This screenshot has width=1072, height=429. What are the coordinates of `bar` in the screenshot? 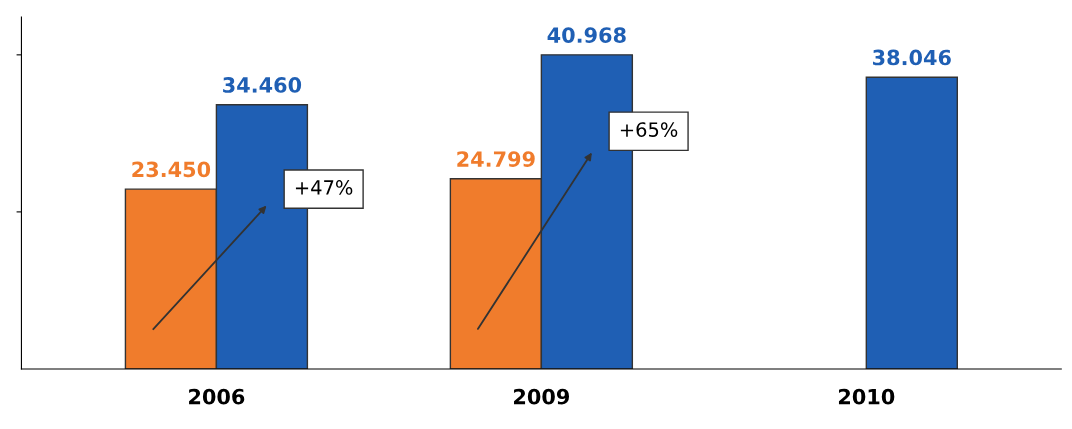 It's located at (911, 222).